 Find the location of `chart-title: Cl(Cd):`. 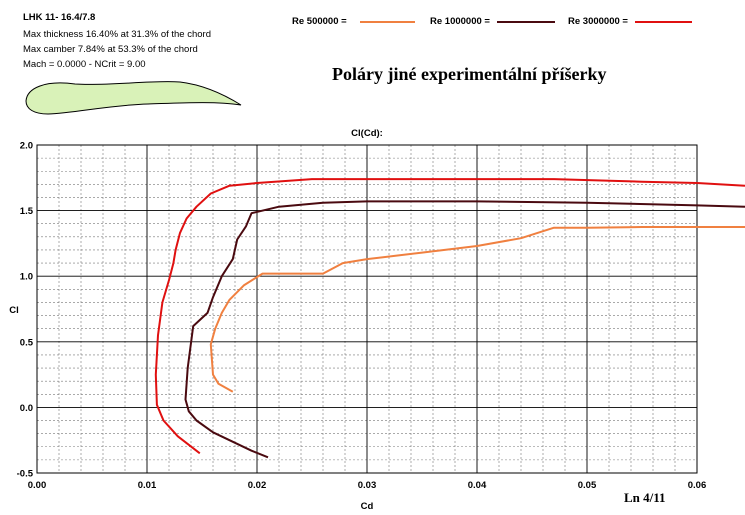

chart-title: Cl(Cd): is located at coordinates (367, 133).